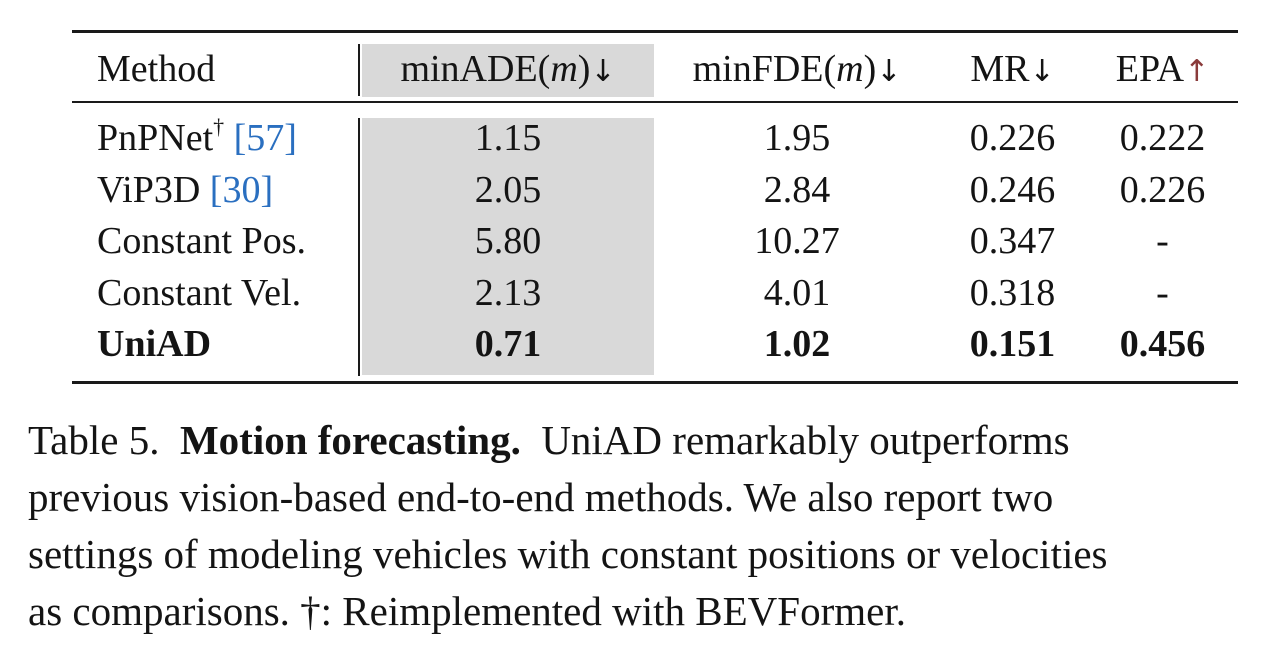  What do you see at coordinates (508, 190) in the screenshot?
I see `table-cell-minade: 2.05` at bounding box center [508, 190].